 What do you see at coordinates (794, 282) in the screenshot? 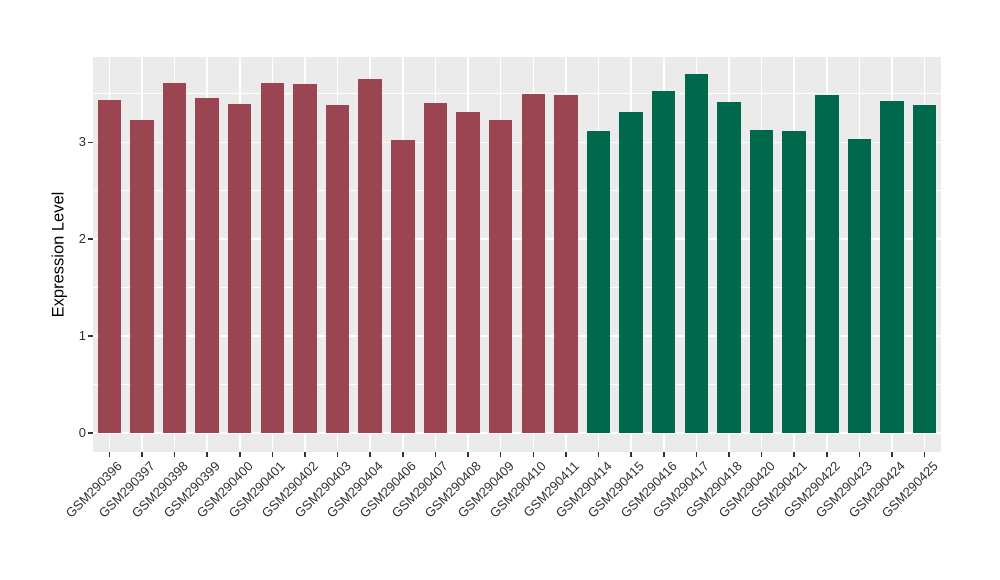
I see `bar-GSM290421` at bounding box center [794, 282].